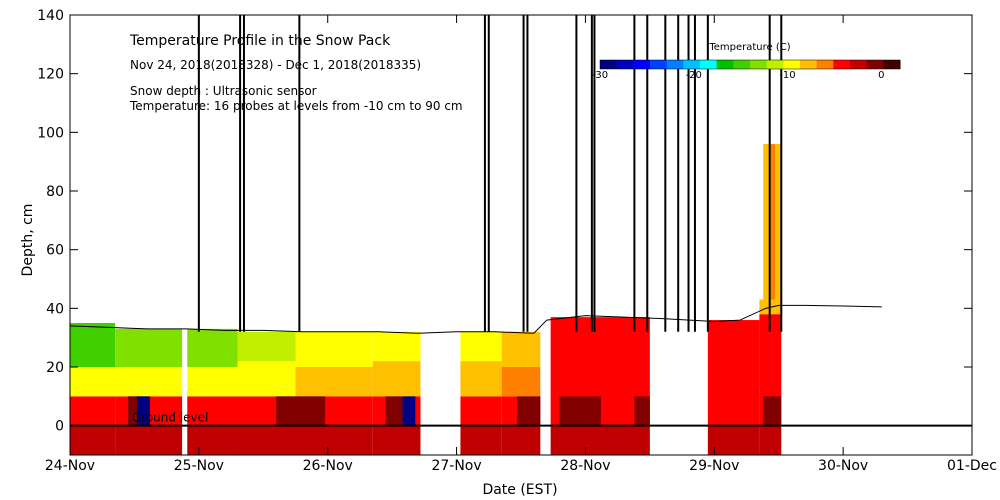  What do you see at coordinates (714, 466) in the screenshot?
I see `x-tick-label-5: 29-Nov` at bounding box center [714, 466].